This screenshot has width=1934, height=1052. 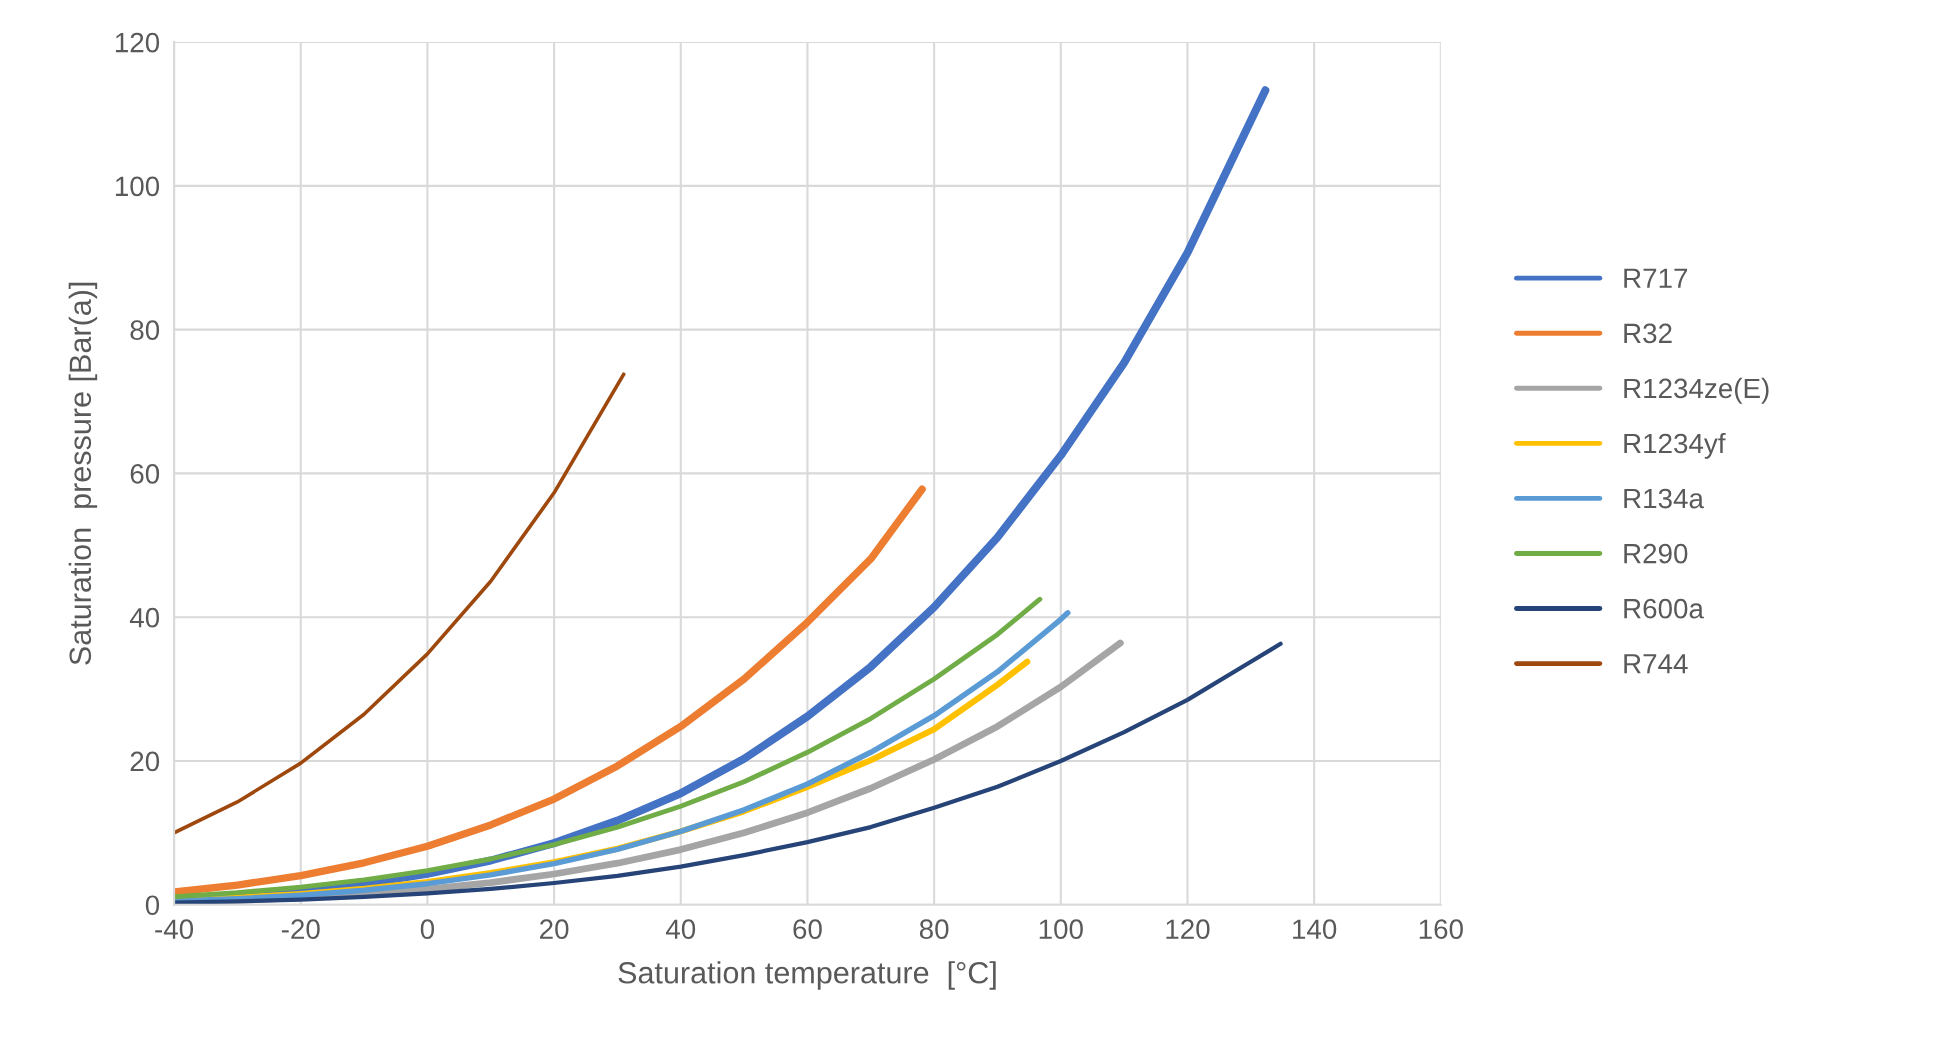 I want to click on y-tick-label: 100, so click(x=137, y=186).